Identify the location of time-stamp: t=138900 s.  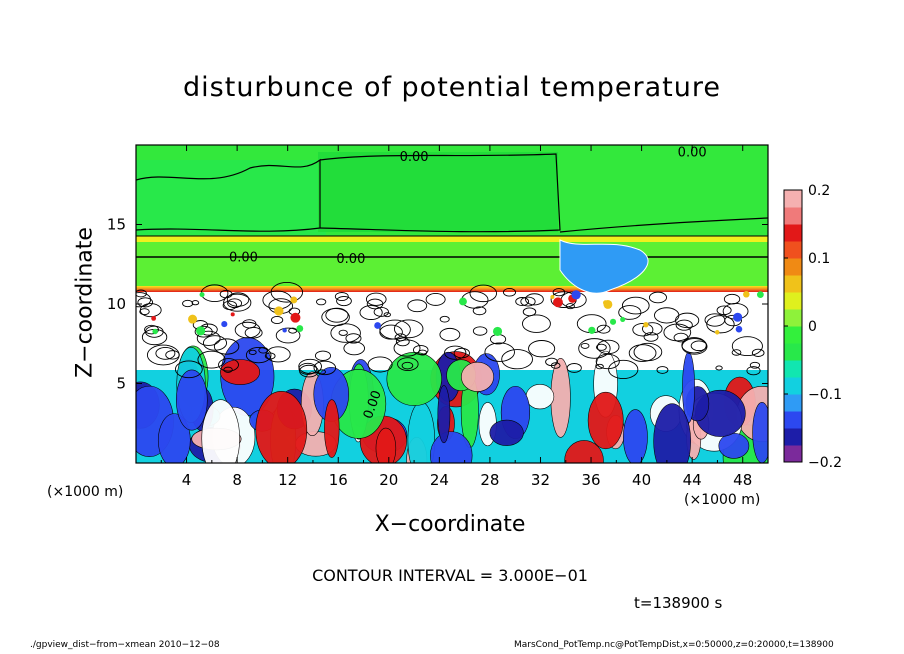
(678, 603).